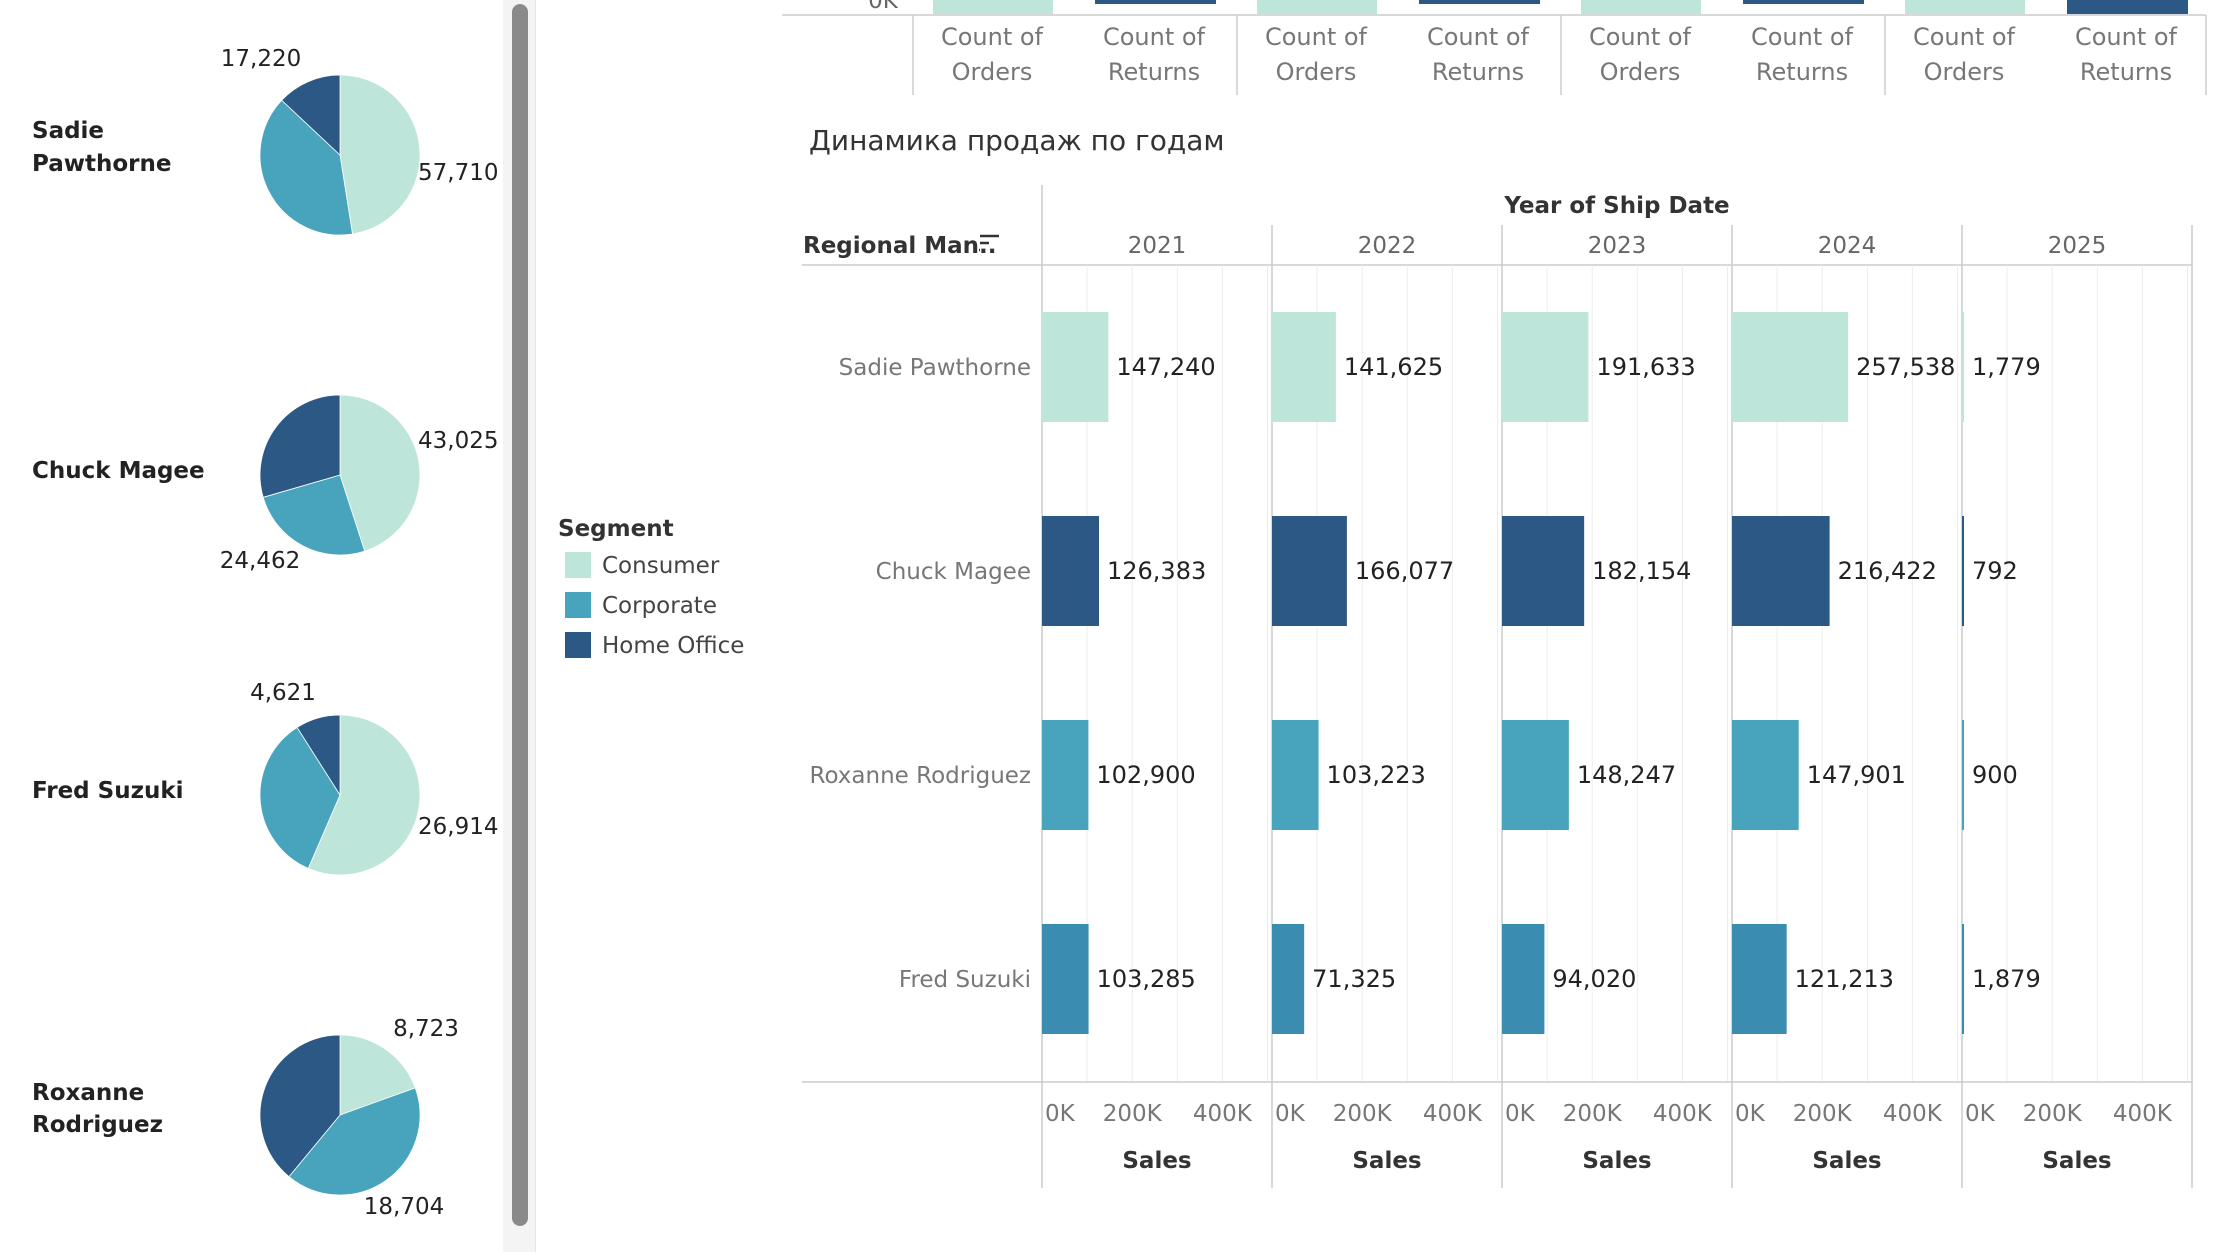  What do you see at coordinates (1594, 979) in the screenshot?
I see `sales-data-label: 94,020` at bounding box center [1594, 979].